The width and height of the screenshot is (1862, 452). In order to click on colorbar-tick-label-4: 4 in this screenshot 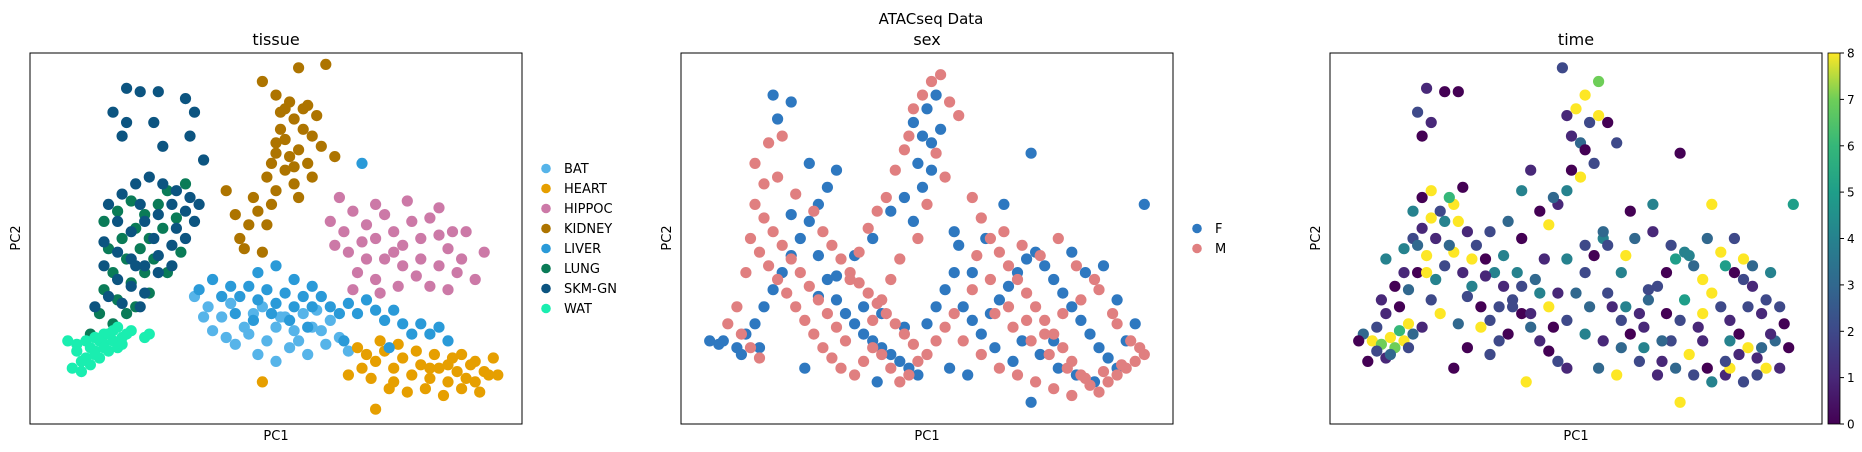, I will do `click(1851, 239)`.